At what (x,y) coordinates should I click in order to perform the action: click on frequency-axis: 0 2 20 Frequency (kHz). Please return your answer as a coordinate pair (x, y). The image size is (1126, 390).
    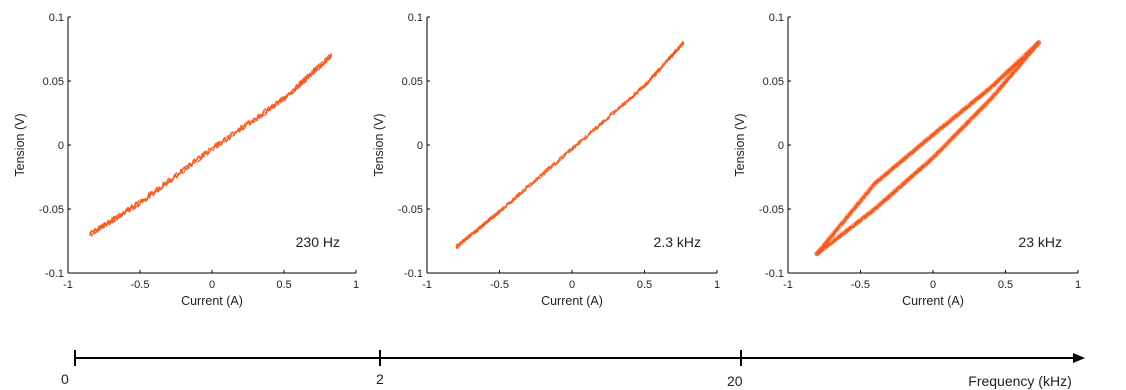
    Looking at the image, I should click on (573, 369).